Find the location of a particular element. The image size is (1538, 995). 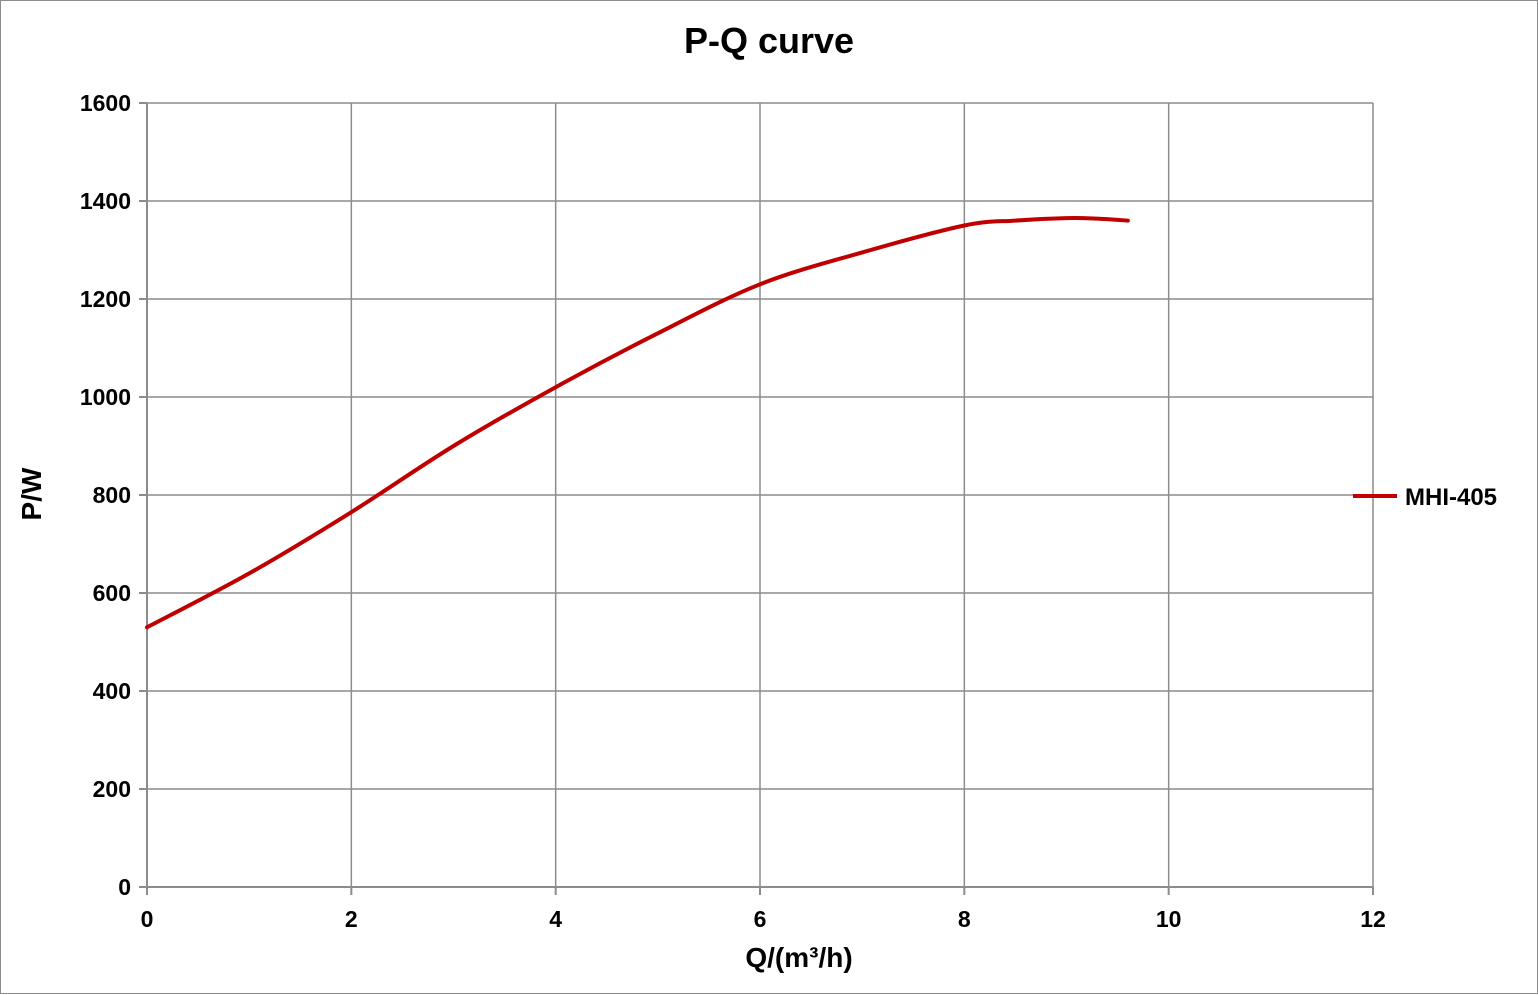

y-tick-label-400: 400 is located at coordinates (112, 691).